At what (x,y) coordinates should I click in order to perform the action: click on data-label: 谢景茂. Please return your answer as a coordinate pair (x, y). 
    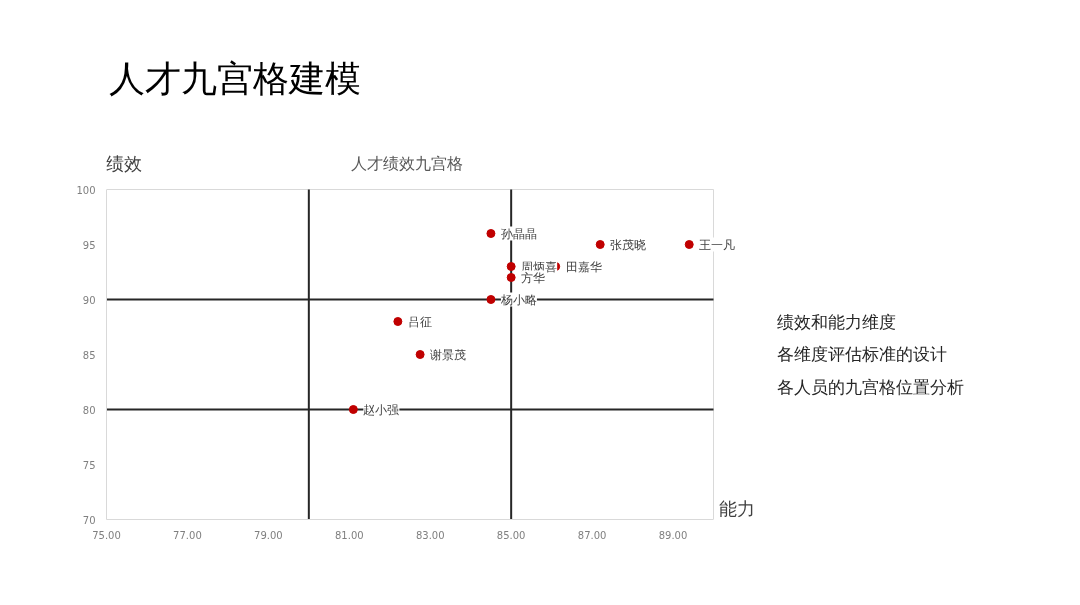
    Looking at the image, I should click on (448, 354).